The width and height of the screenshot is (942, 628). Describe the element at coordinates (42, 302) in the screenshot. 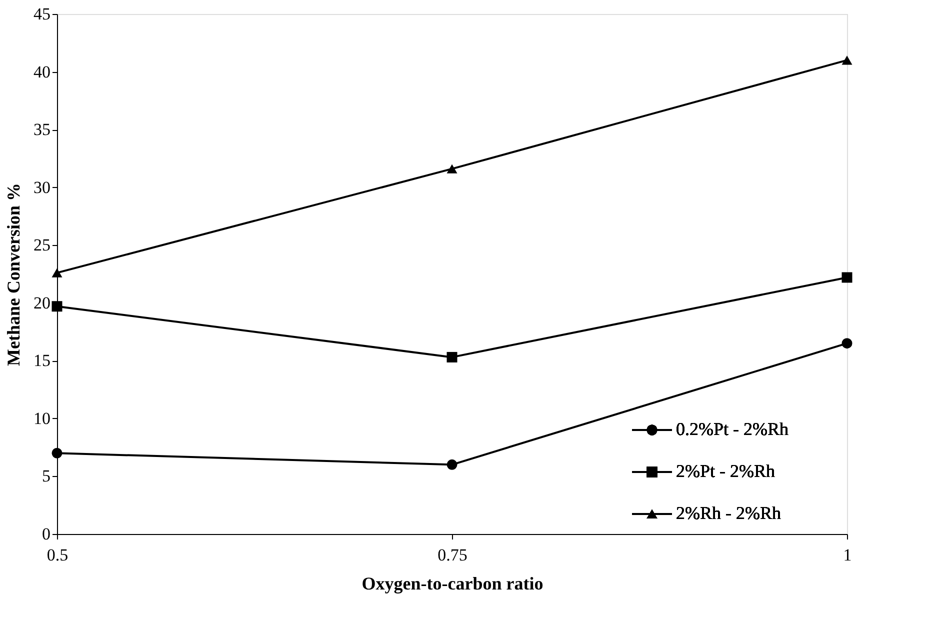

I see `y-tick-label: 20` at that location.